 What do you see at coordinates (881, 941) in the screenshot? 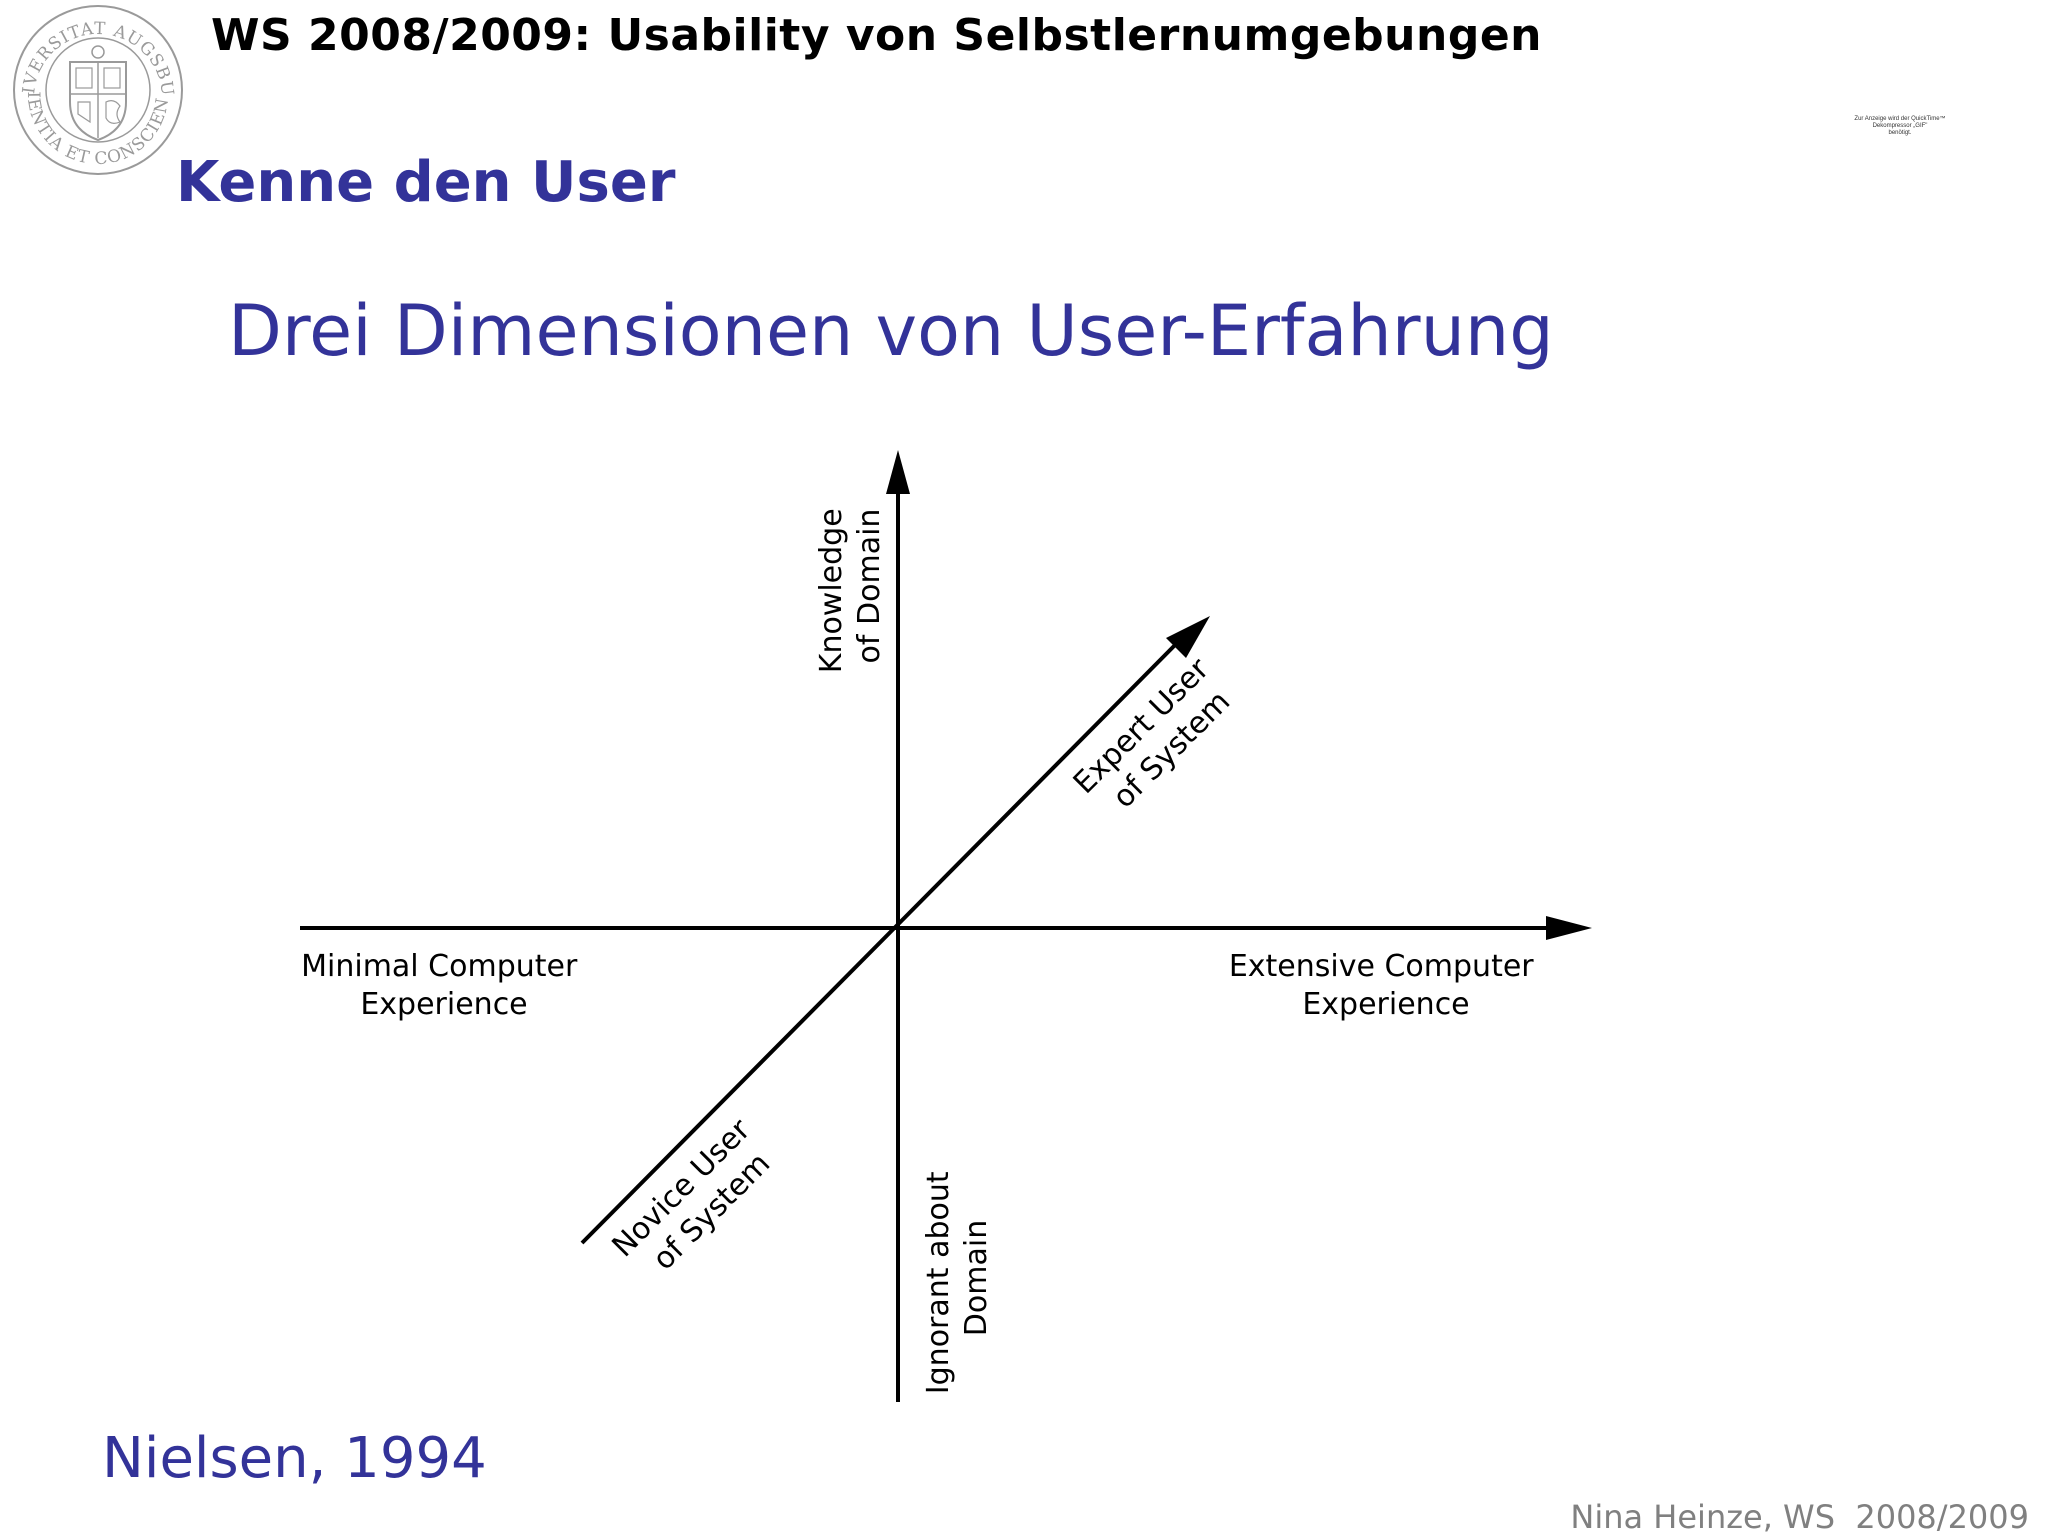
I see `system-experience-axis` at bounding box center [881, 941].